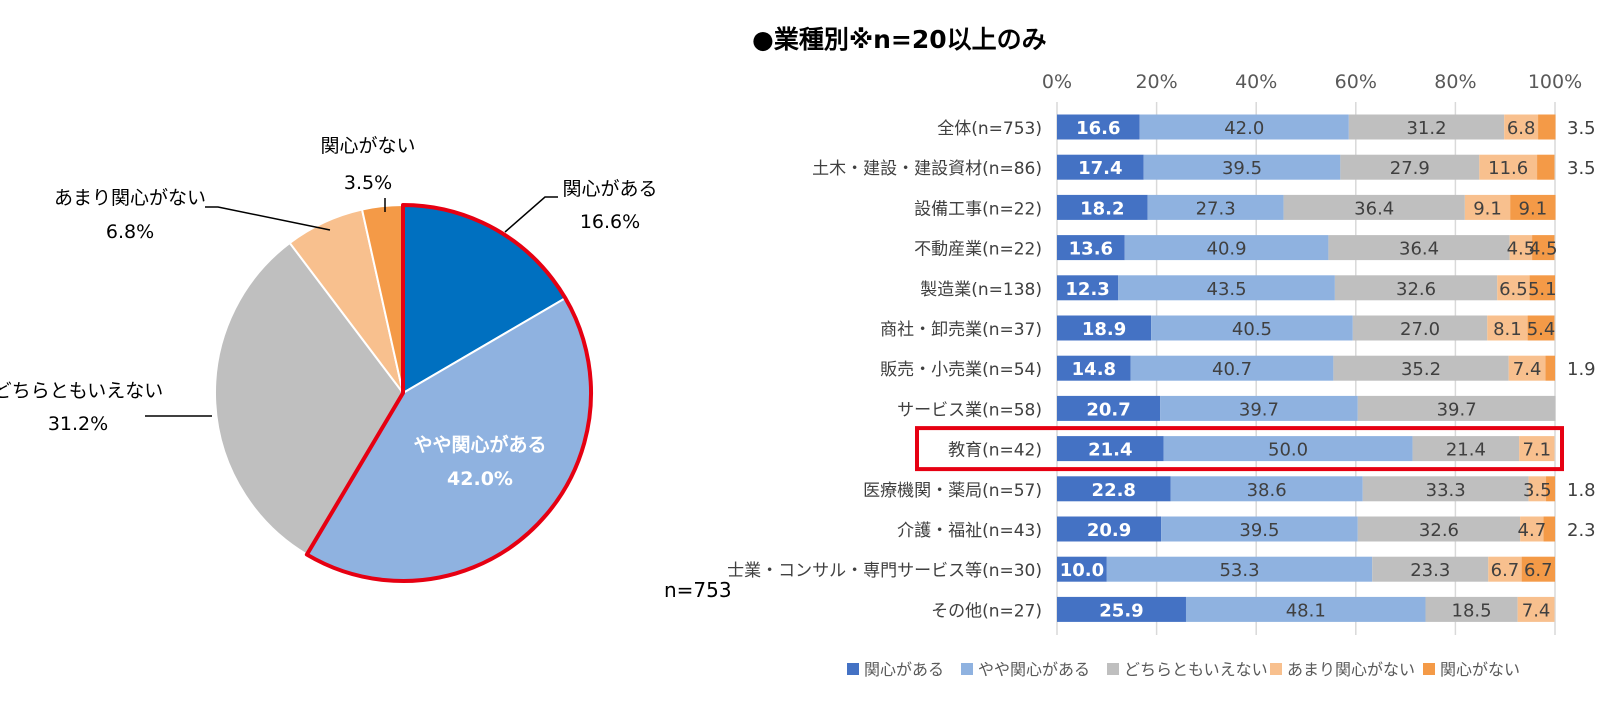 The image size is (1606, 708). Describe the element at coordinates (961, 370) in the screenshot. I see `category-label: 販売・小売業(n=54)` at that location.